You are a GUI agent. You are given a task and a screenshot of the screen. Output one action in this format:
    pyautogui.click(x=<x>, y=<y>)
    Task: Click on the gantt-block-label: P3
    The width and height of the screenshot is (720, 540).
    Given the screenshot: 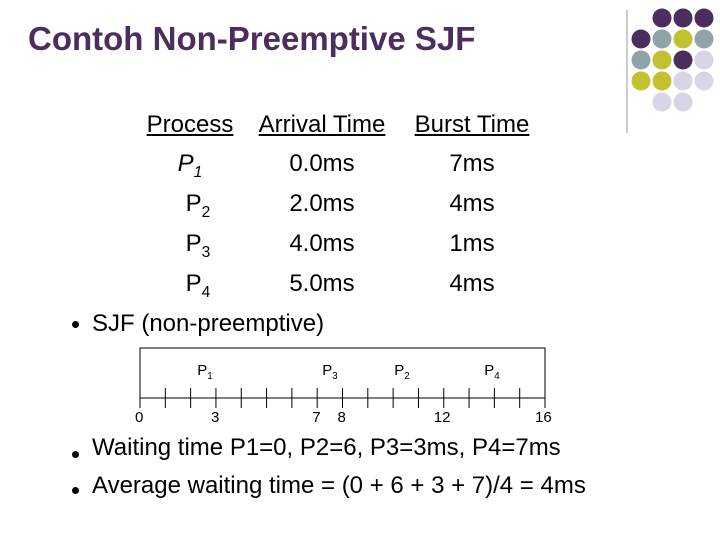 What is the action you would take?
    pyautogui.click(x=329, y=372)
    